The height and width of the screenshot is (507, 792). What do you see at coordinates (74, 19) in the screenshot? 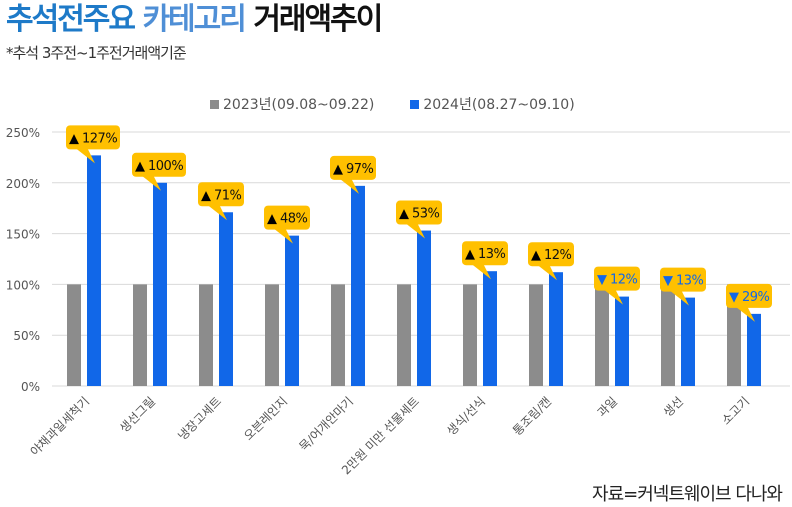
I see `title-part-1: 추석전주요` at bounding box center [74, 19].